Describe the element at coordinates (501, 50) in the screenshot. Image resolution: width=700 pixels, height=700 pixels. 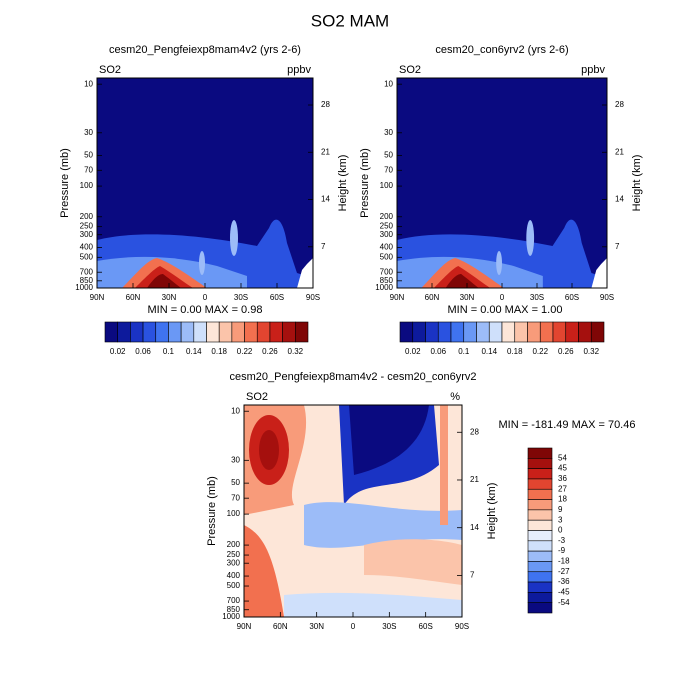
I see `plot-title: cesm20_con6yrv2 (yrs 2-6)` at that location.